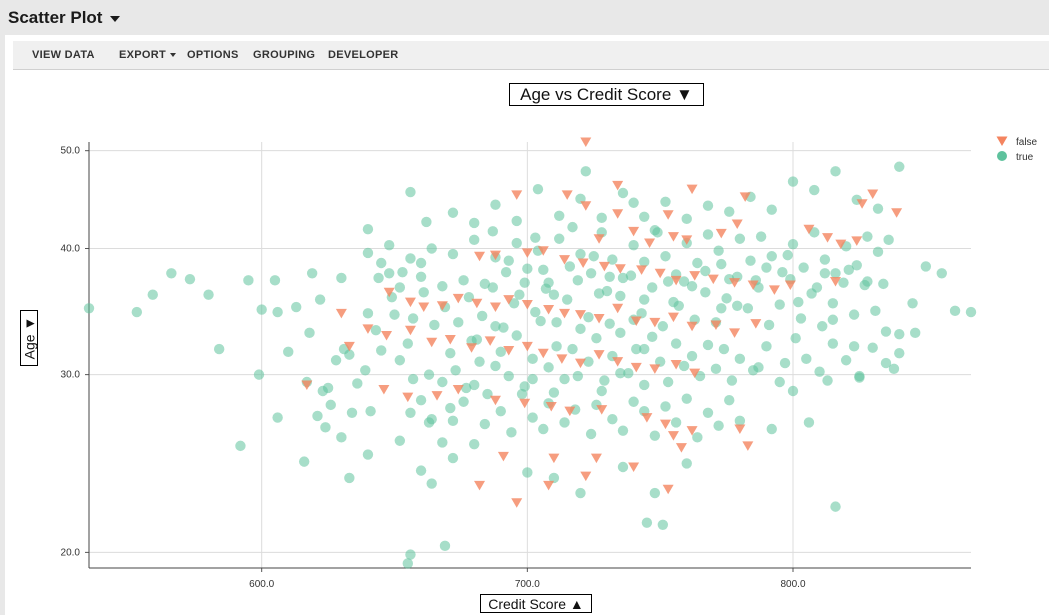 This screenshot has width=1049, height=615. Describe the element at coordinates (64, 18) in the screenshot. I see `app-title-dropdown: Scatter Plot` at that location.